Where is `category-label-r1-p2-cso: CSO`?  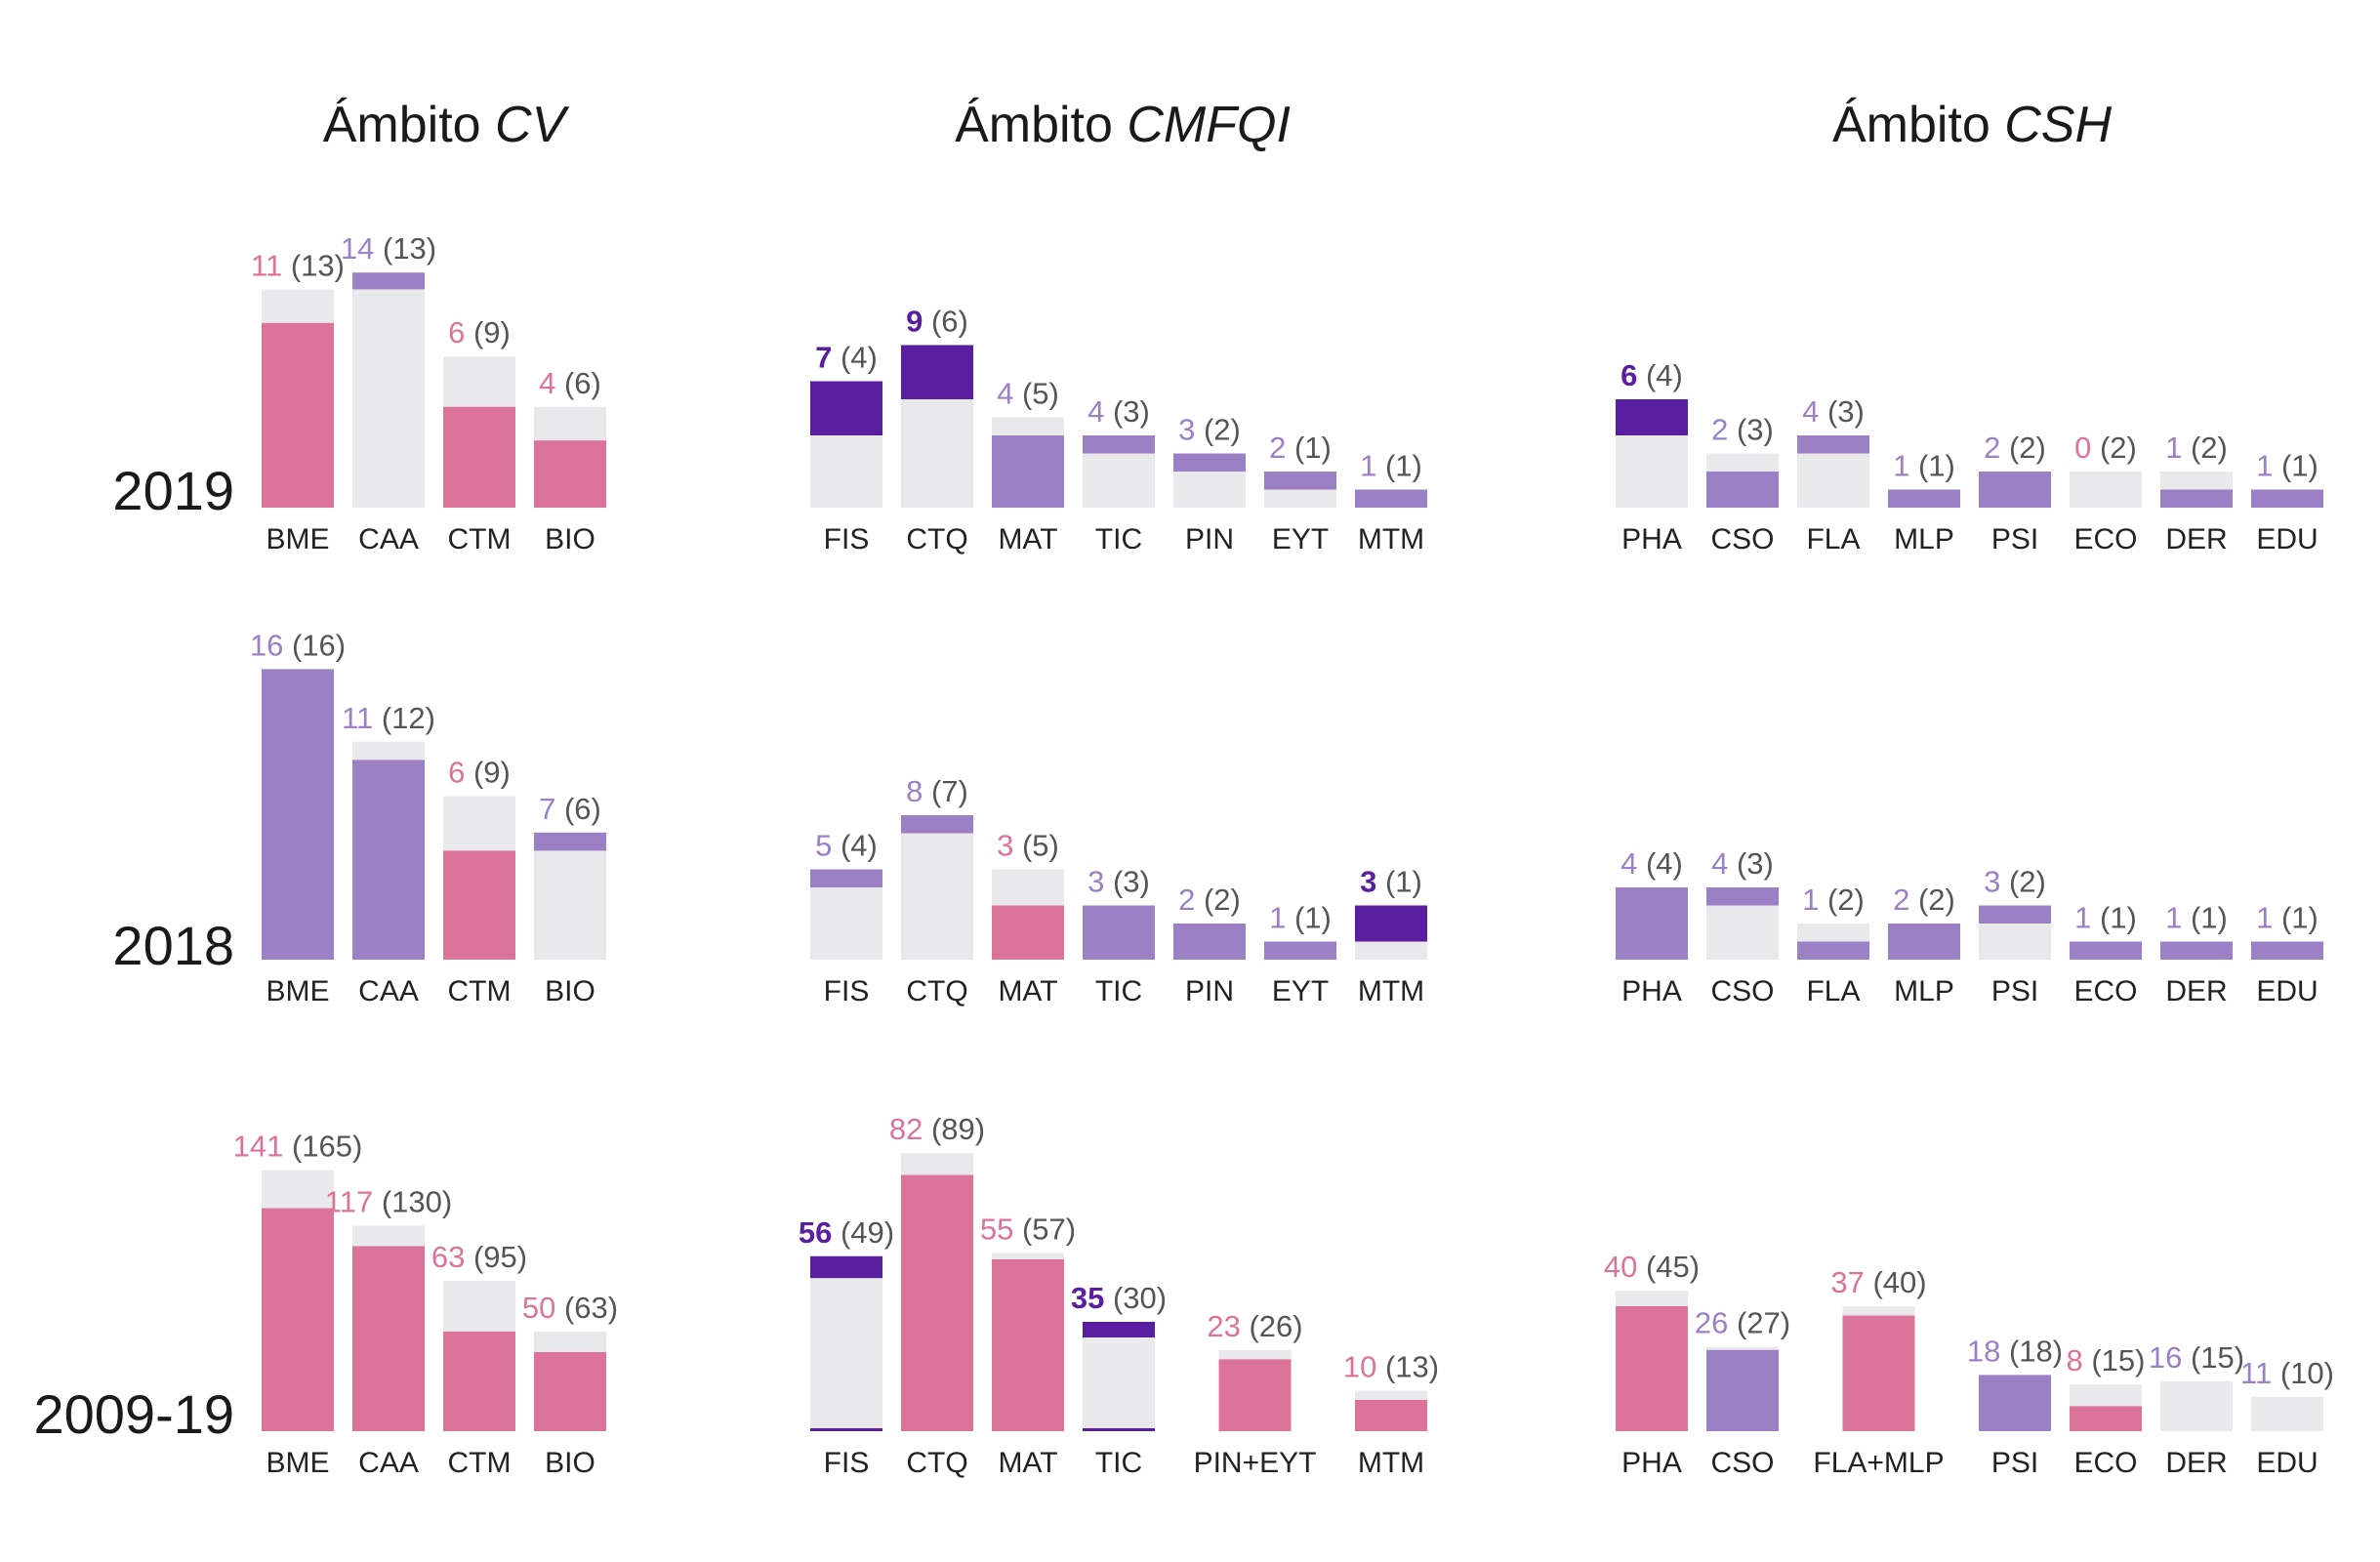
category-label-r1-p2-cso: CSO is located at coordinates (1742, 991).